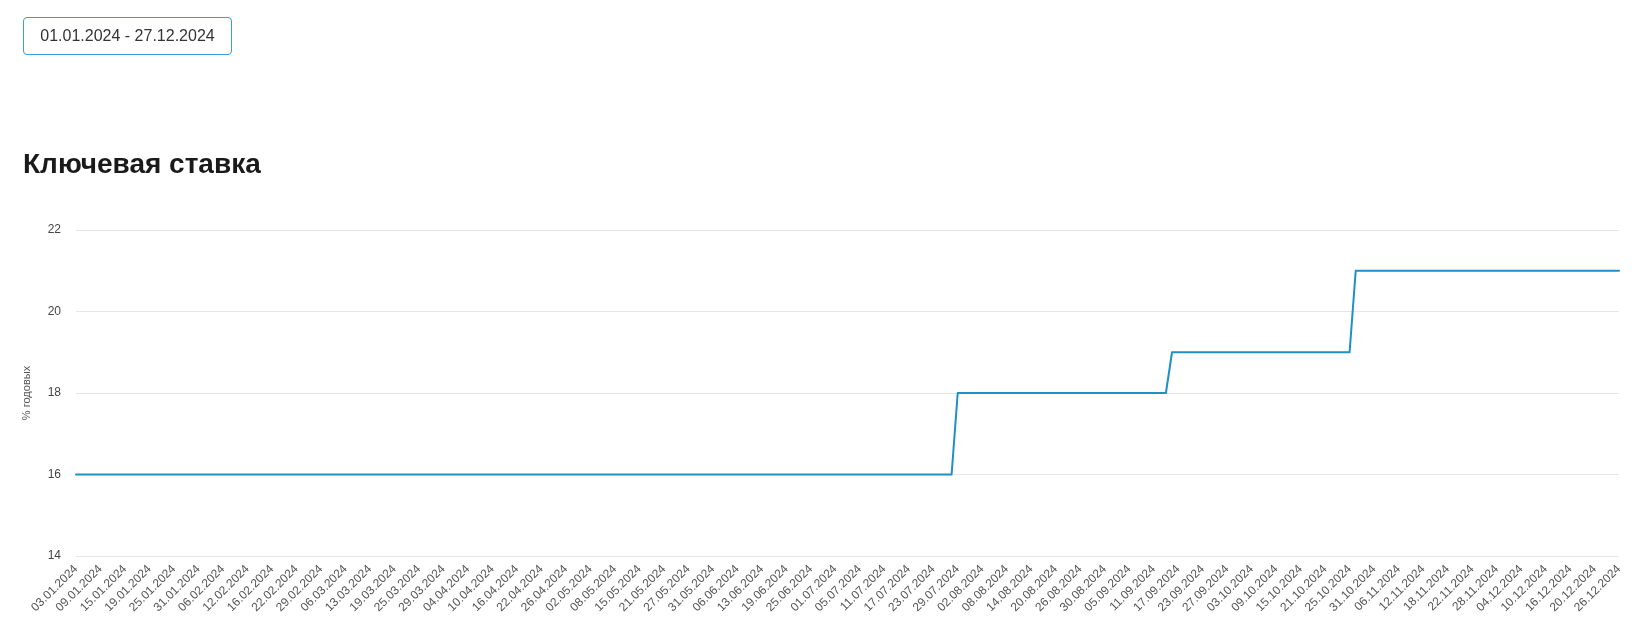 This screenshot has width=1637, height=641. I want to click on y-tick-label: 16, so click(54, 473).